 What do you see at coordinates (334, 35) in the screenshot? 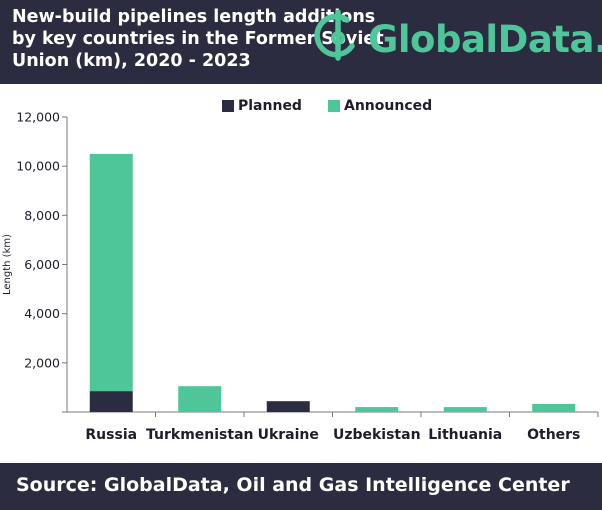
I see `globaldata-logo-icon` at bounding box center [334, 35].